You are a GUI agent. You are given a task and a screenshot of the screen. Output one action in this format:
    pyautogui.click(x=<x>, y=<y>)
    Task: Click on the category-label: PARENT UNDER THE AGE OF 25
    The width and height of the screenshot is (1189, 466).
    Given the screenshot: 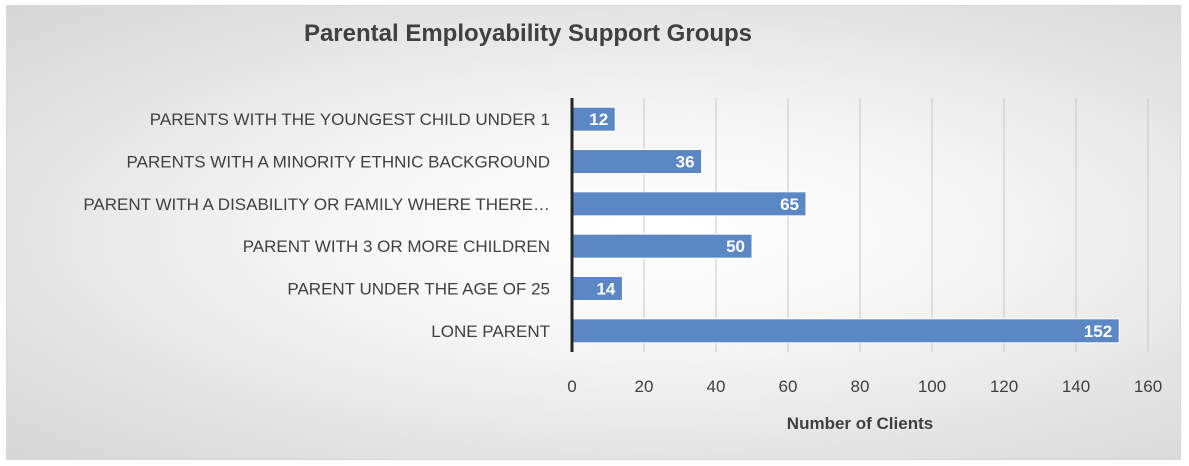 What is the action you would take?
    pyautogui.click(x=418, y=289)
    